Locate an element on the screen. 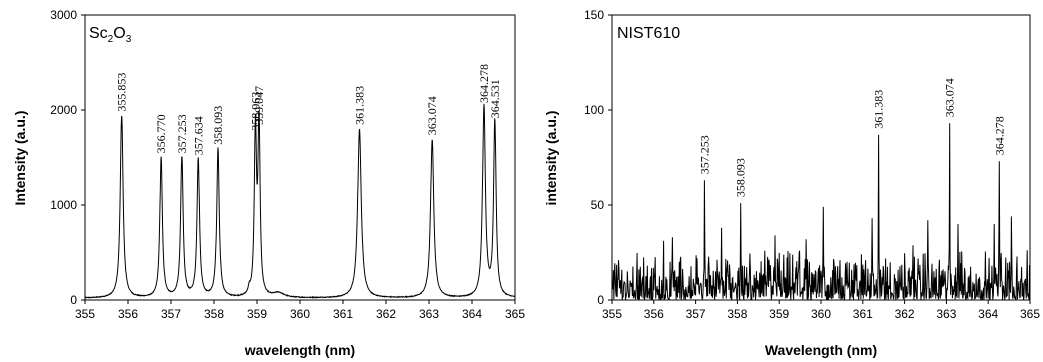 The height and width of the screenshot is (362, 1043). nist610-x-tick-label: 364 is located at coordinates (988, 314).